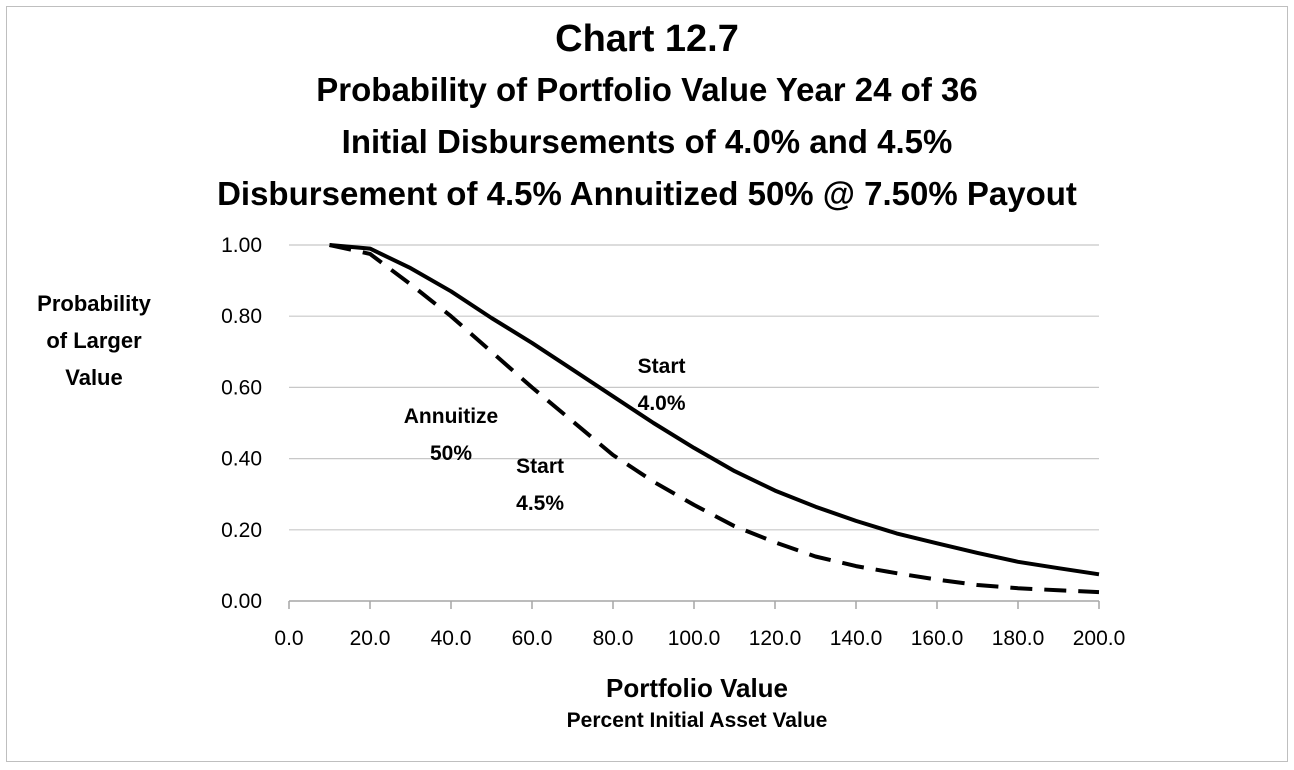 This screenshot has height=770, width=1294. What do you see at coordinates (532, 638) in the screenshot?
I see `x-tick-label: 60.0` at bounding box center [532, 638].